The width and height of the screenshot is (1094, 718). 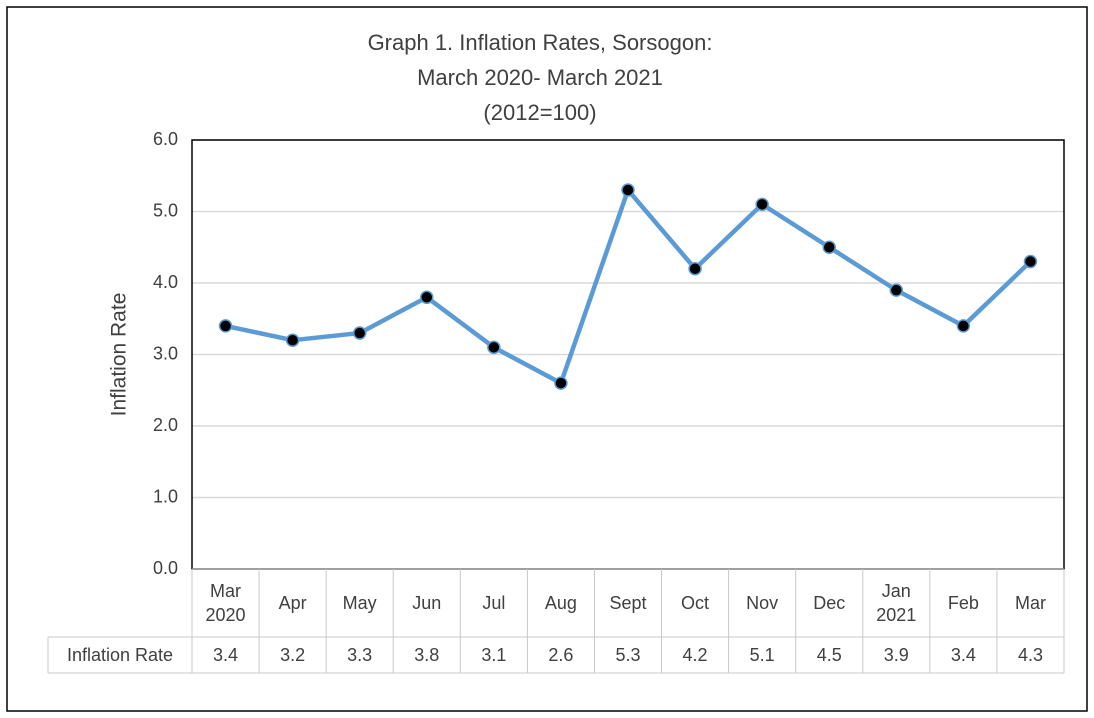 I want to click on x-tick-label: Oct, so click(x=695, y=603).